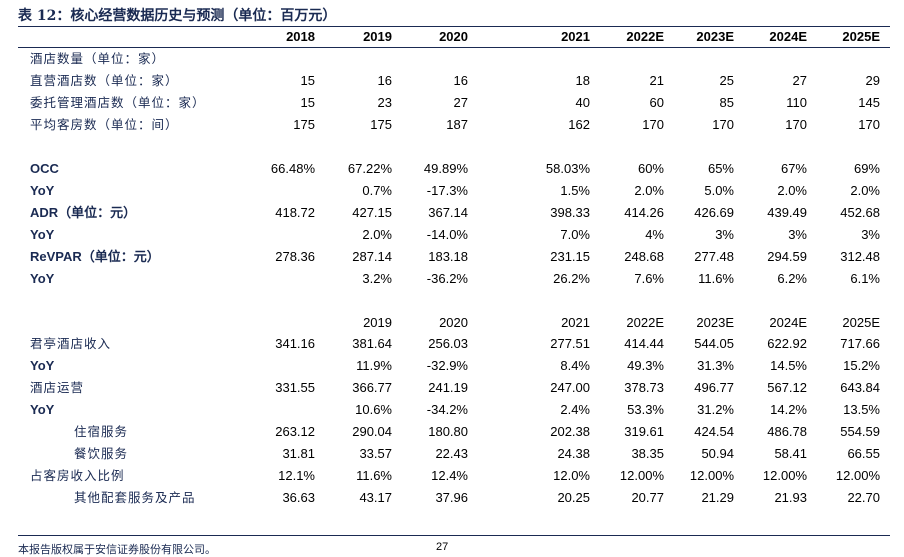 The image size is (904, 557). What do you see at coordinates (717, 453) in the screenshot?
I see `table-cell: 50.94` at bounding box center [717, 453].